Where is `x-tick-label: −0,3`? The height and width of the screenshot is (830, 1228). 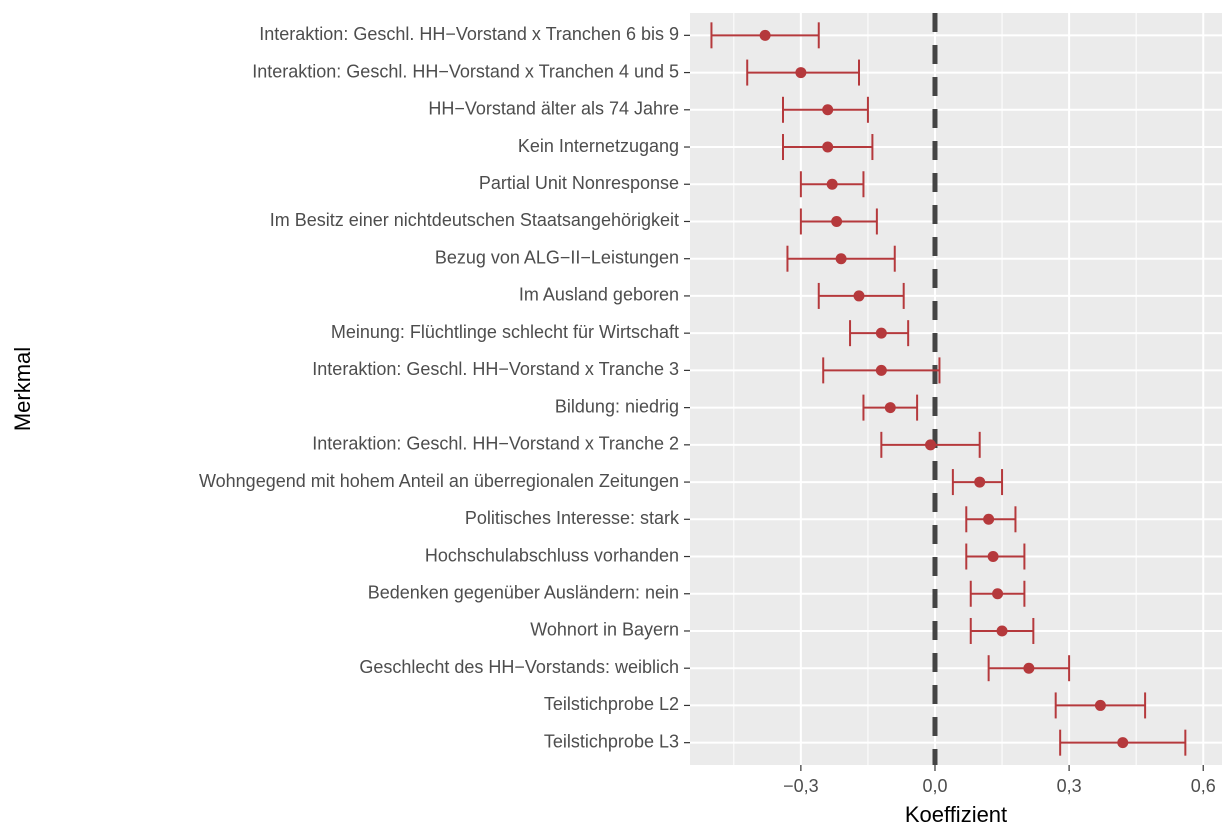
x-tick-label: −0,3 is located at coordinates (801, 786).